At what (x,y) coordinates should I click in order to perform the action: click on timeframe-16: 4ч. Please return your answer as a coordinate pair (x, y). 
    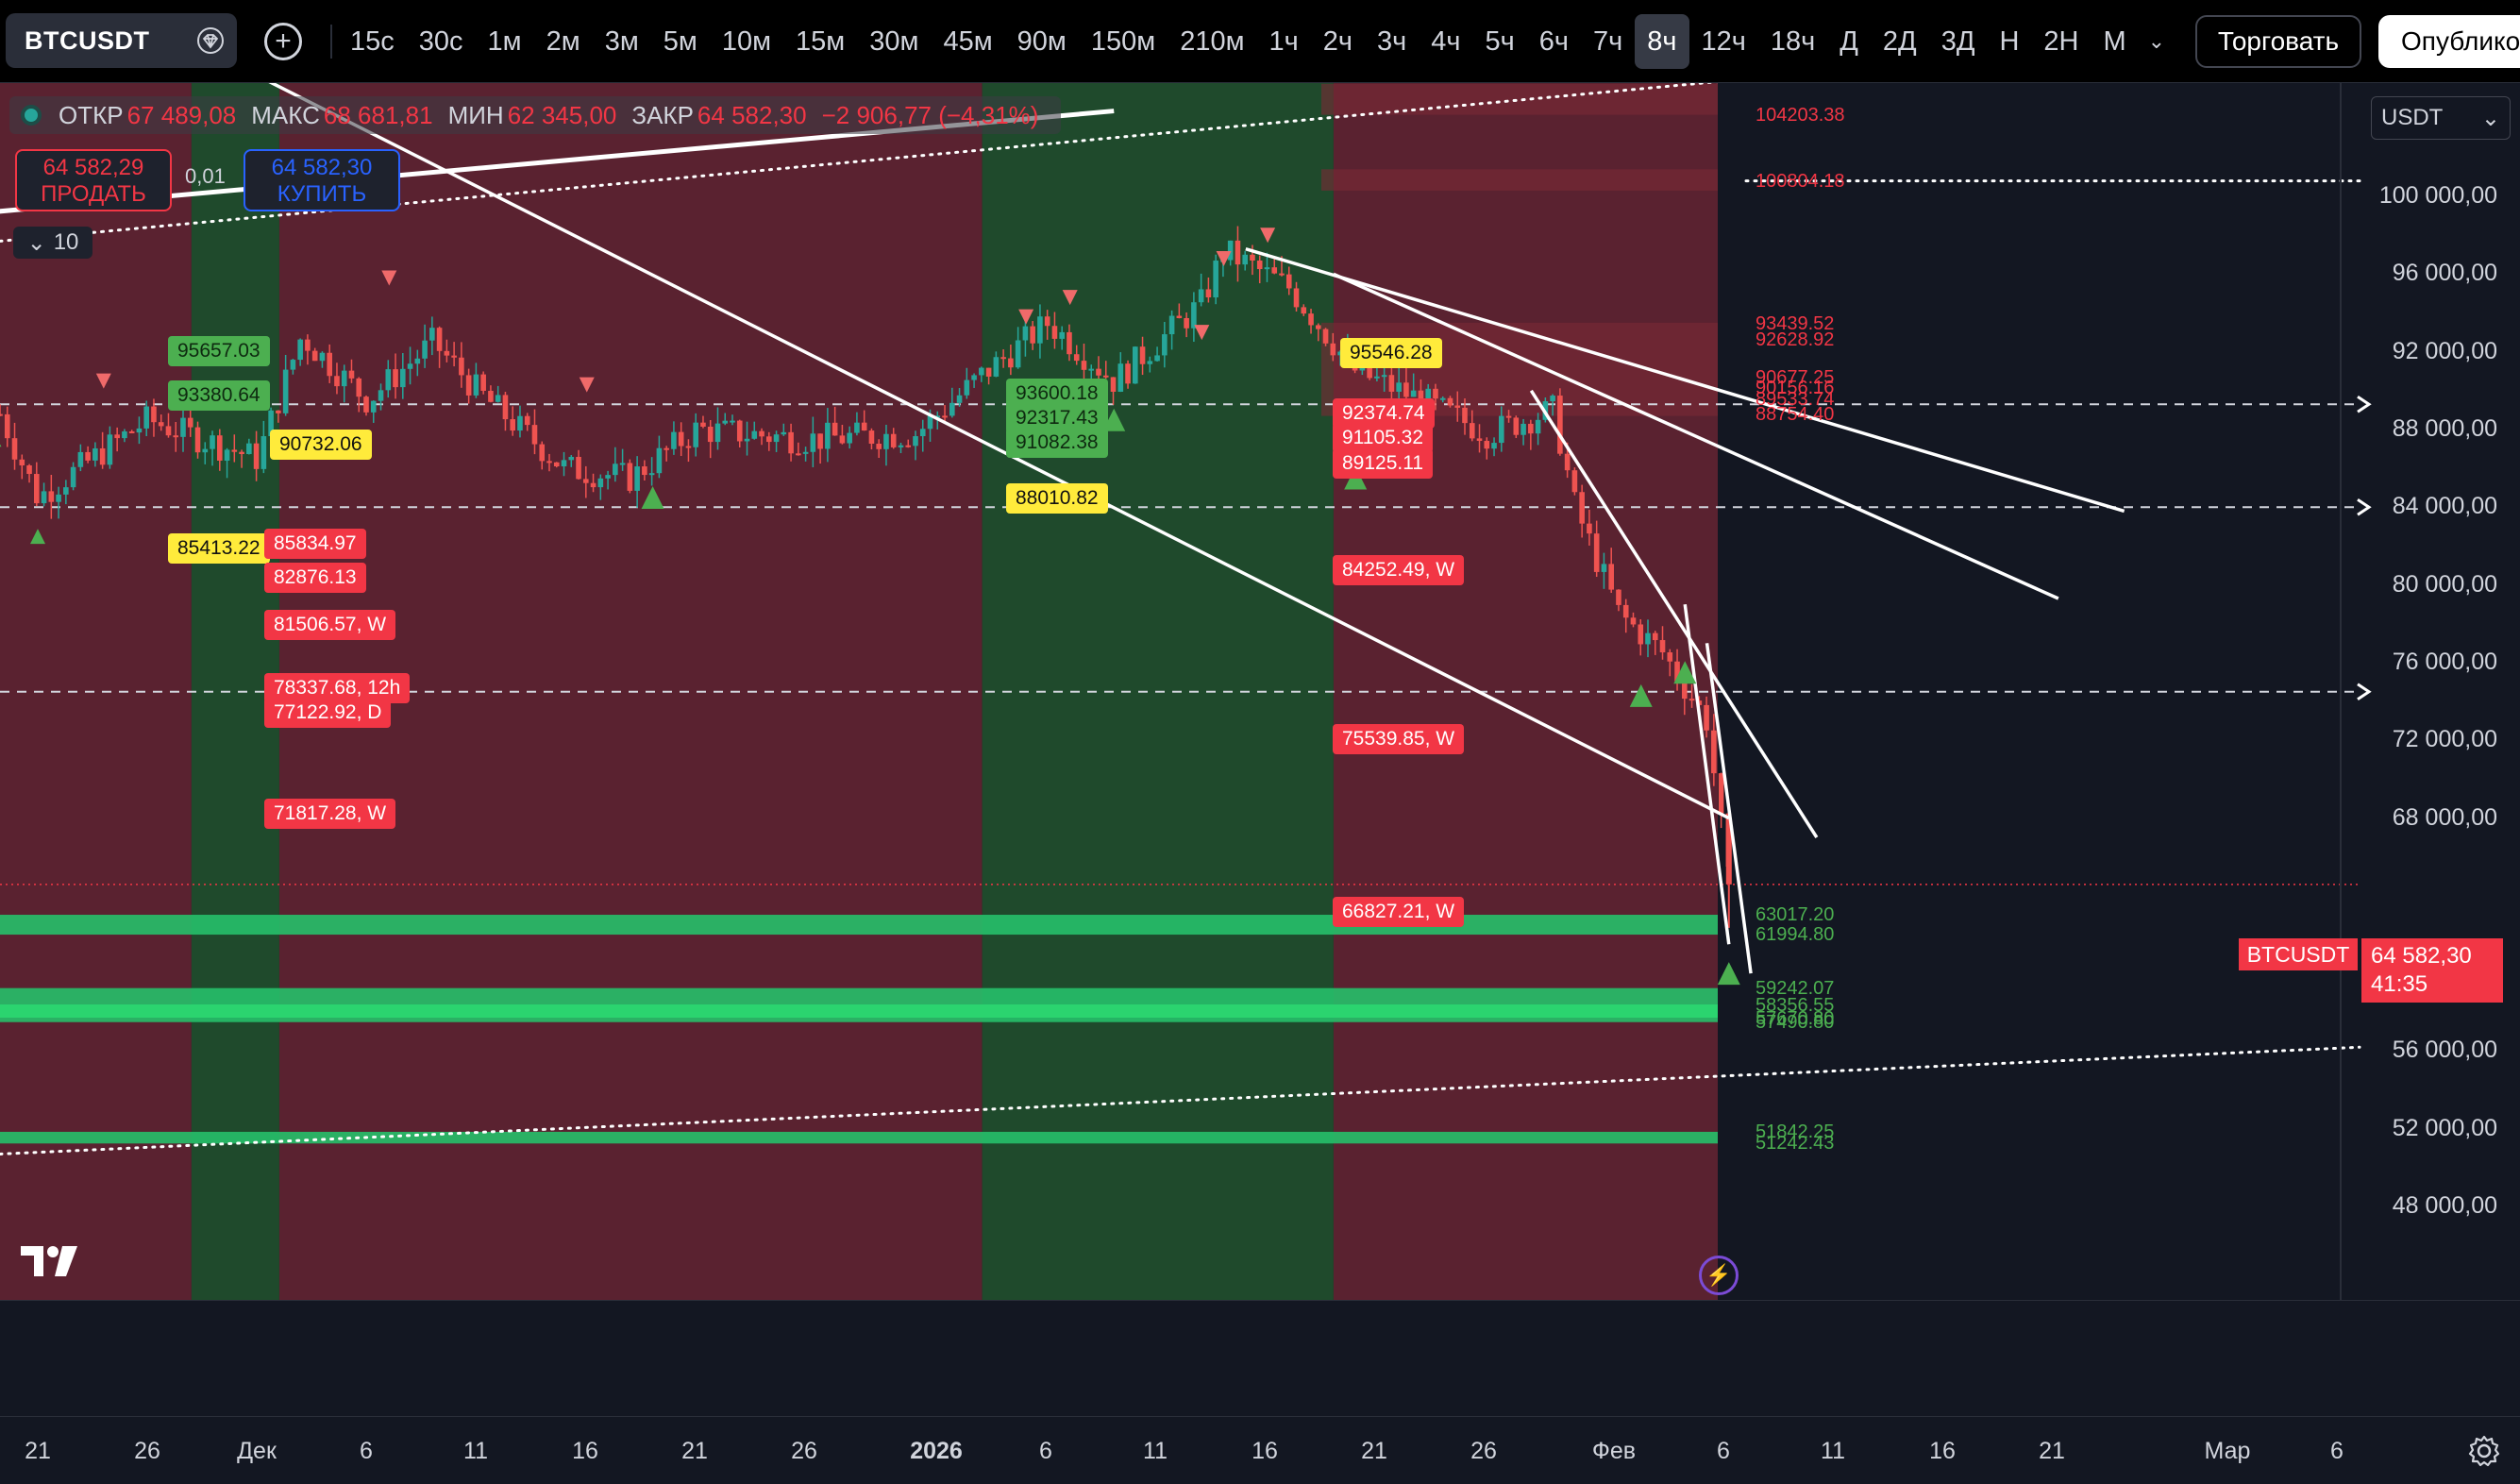
    Looking at the image, I should click on (1446, 41).